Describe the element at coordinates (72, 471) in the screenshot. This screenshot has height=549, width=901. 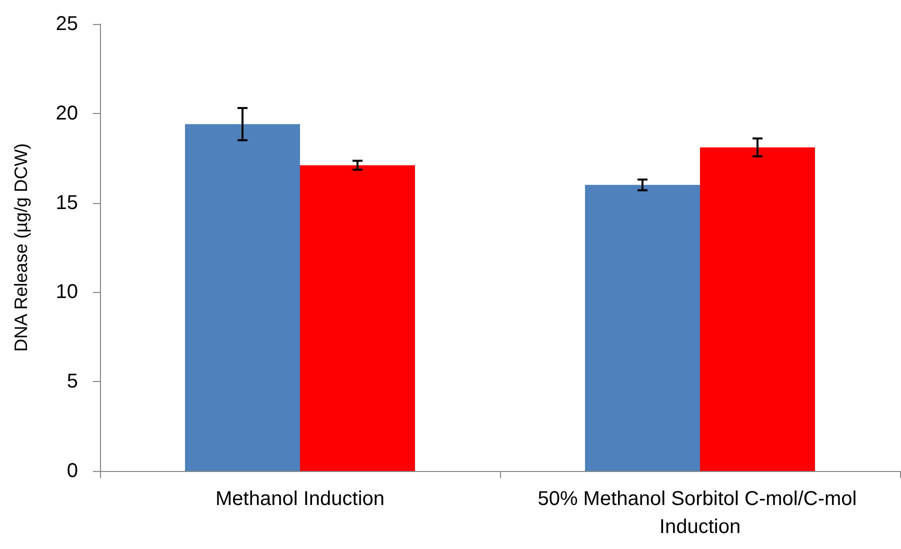
I see `y-tick-label: 0` at that location.